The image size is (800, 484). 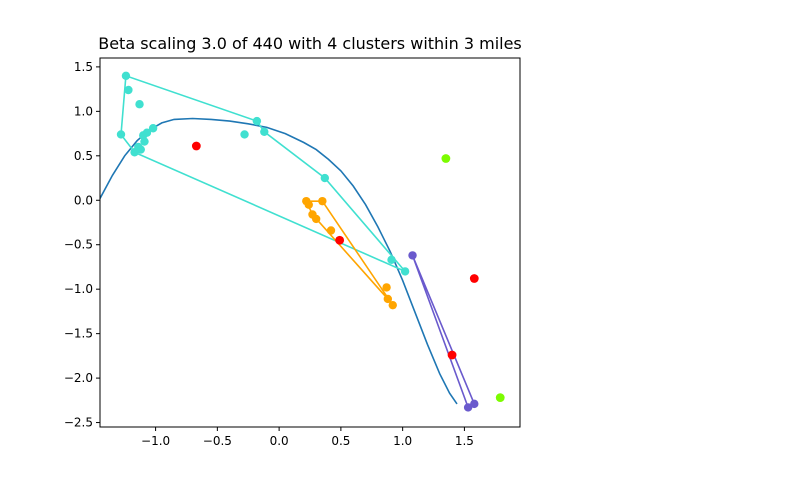 I want to click on y-tick-label: −1.0, so click(x=78, y=289).